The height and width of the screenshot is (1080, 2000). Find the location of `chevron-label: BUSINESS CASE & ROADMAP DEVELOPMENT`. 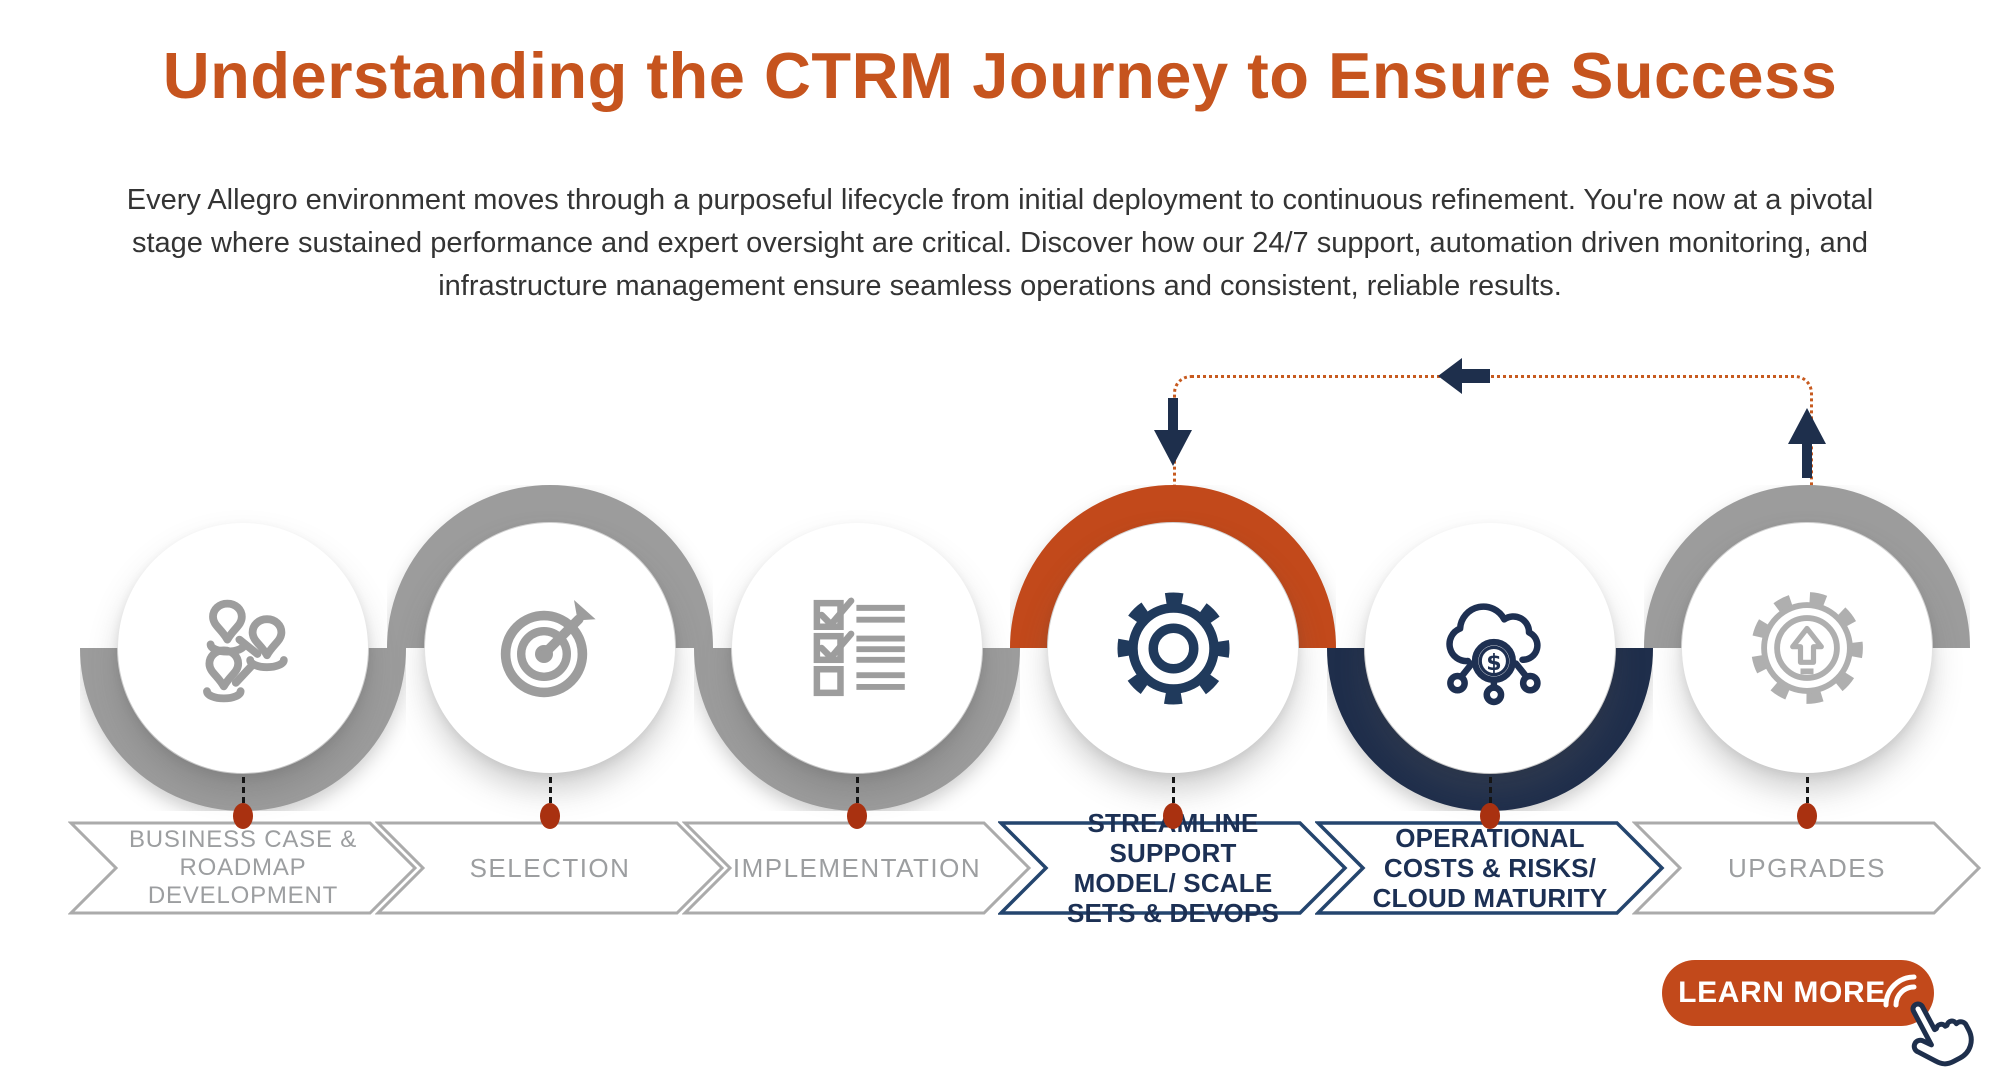

chevron-label: BUSINESS CASE & ROADMAP DEVELOPMENT is located at coordinates (243, 867).